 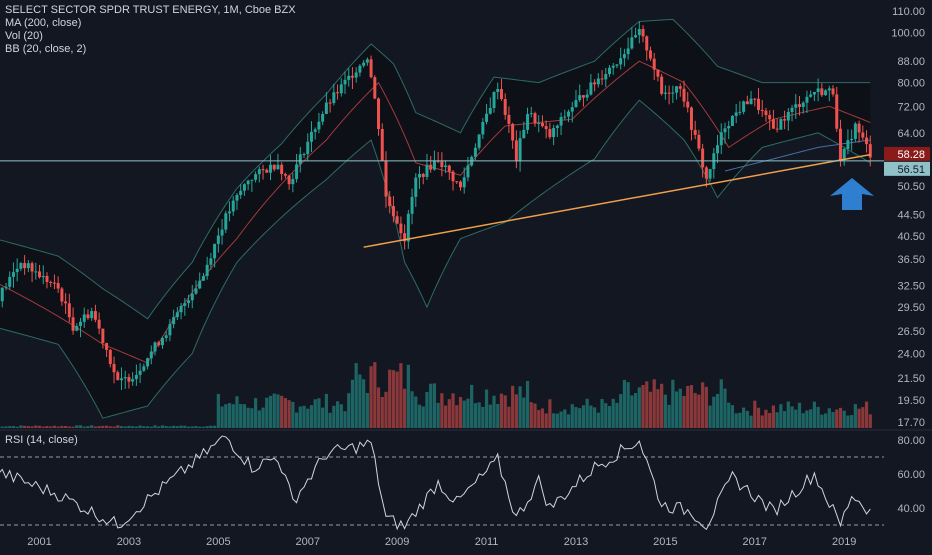 I want to click on price-tick-label: 50.50, so click(x=911, y=187).